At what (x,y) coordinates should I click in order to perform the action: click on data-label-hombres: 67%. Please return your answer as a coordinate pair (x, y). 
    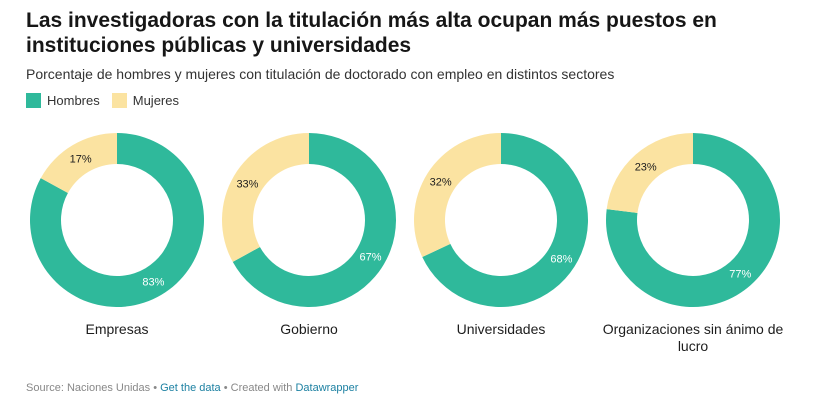
    Looking at the image, I should click on (371, 257).